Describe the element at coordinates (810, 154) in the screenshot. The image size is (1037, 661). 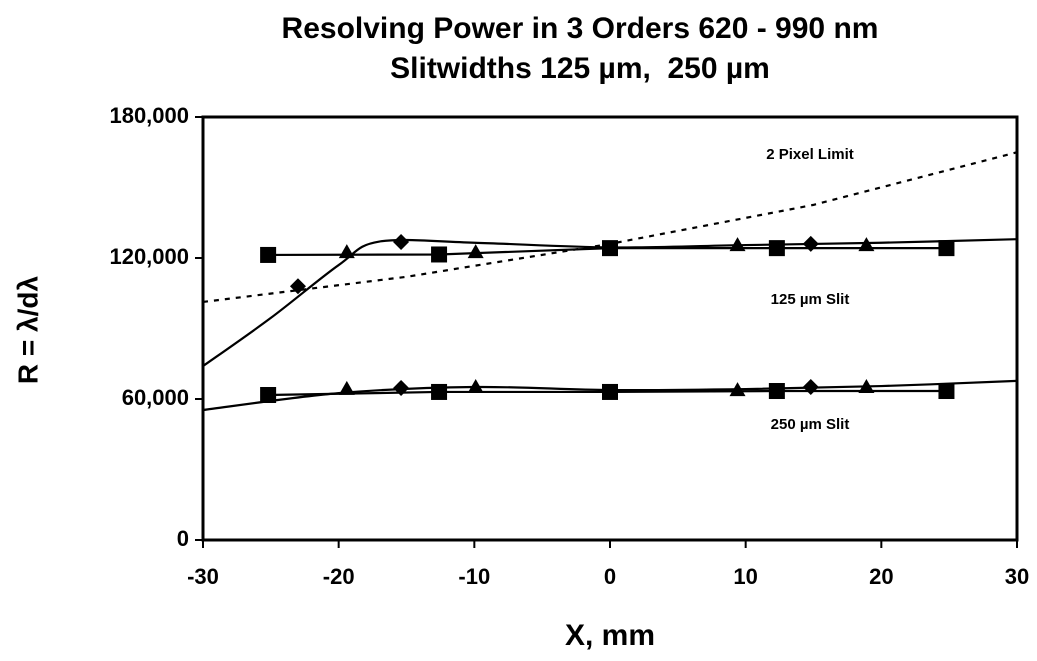
I see `annotation: 2 Pixel Limit` at that location.